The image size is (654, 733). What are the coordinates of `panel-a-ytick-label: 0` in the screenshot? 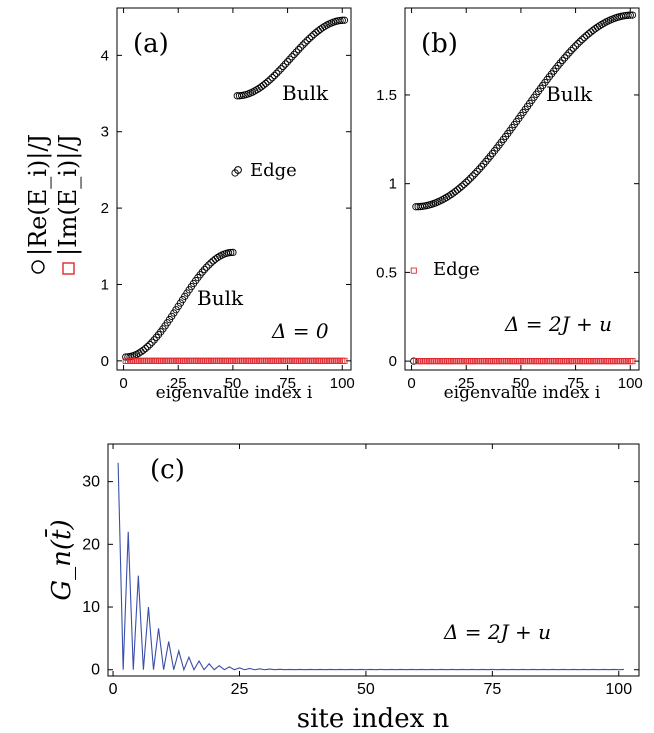 It's located at (105, 361).